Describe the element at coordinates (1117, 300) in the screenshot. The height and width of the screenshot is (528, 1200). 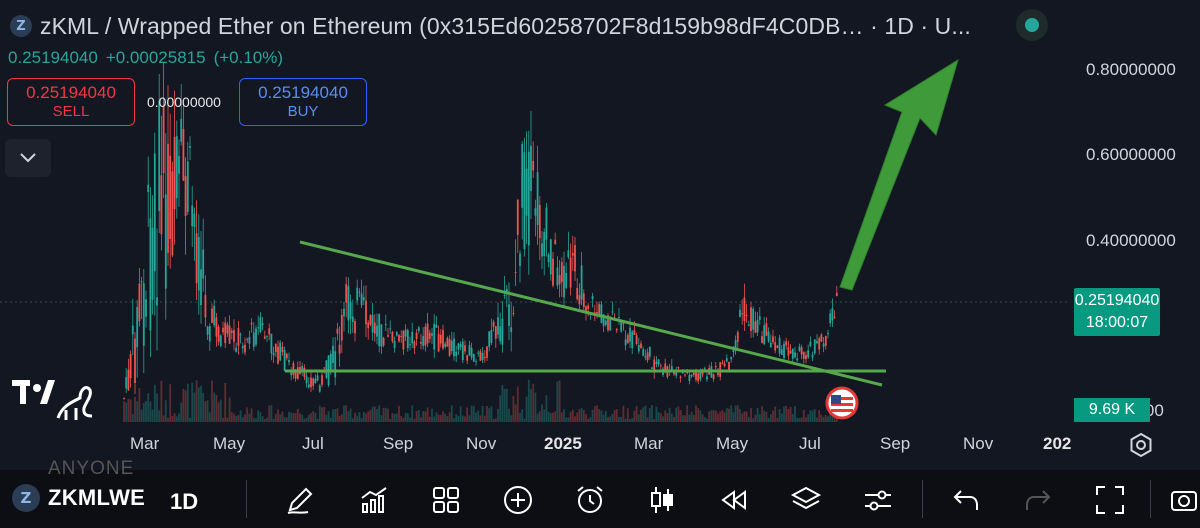
I see `price-tag-value: 0.25194040` at that location.